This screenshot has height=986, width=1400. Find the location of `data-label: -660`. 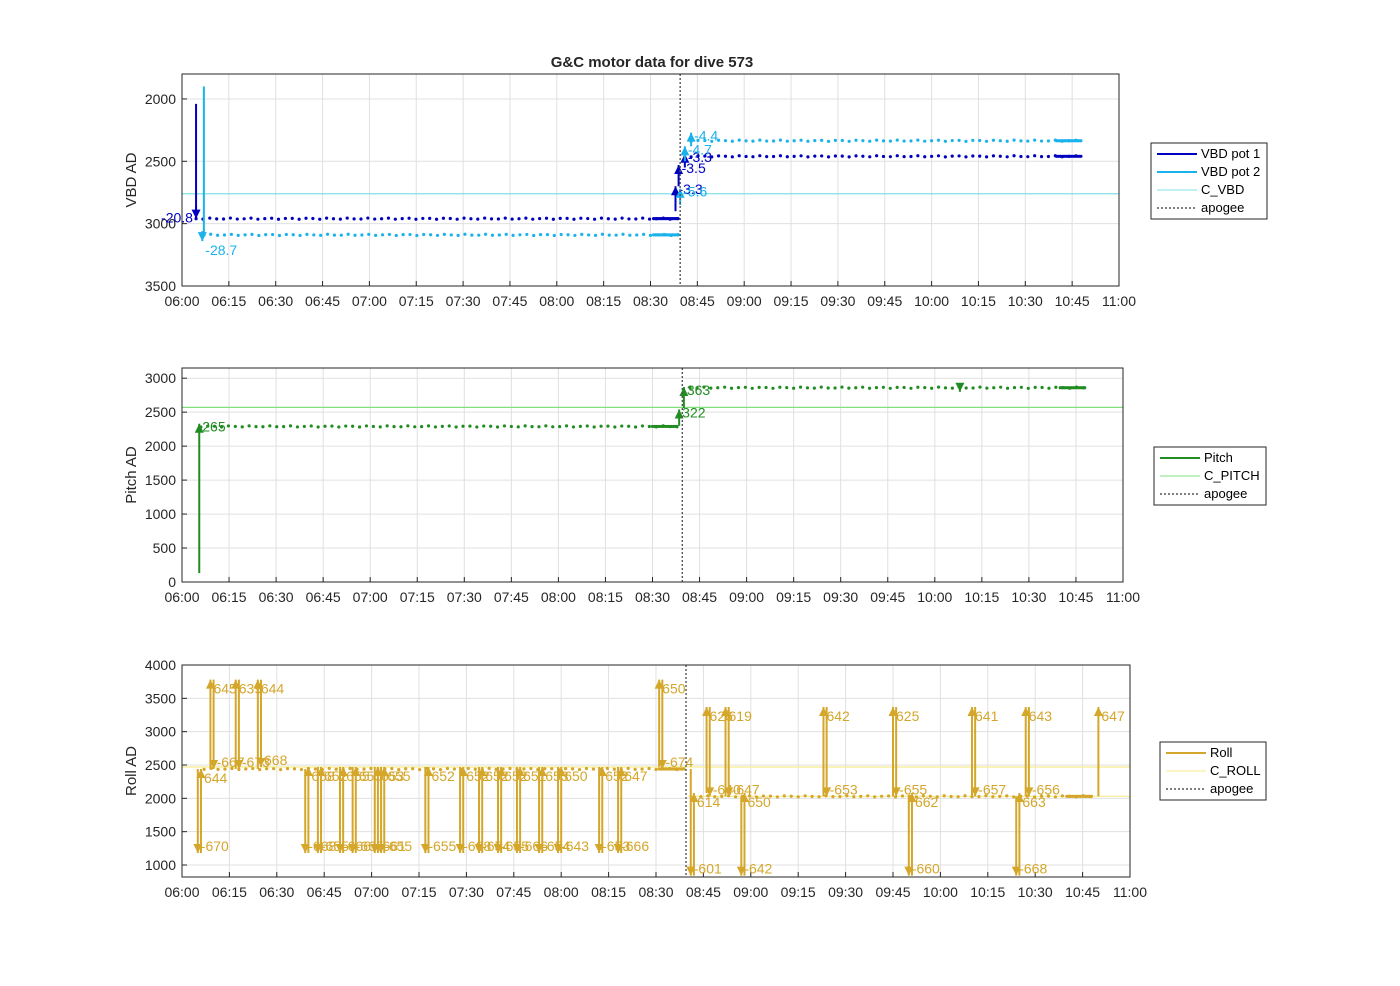

data-label: -660 is located at coordinates (926, 869).